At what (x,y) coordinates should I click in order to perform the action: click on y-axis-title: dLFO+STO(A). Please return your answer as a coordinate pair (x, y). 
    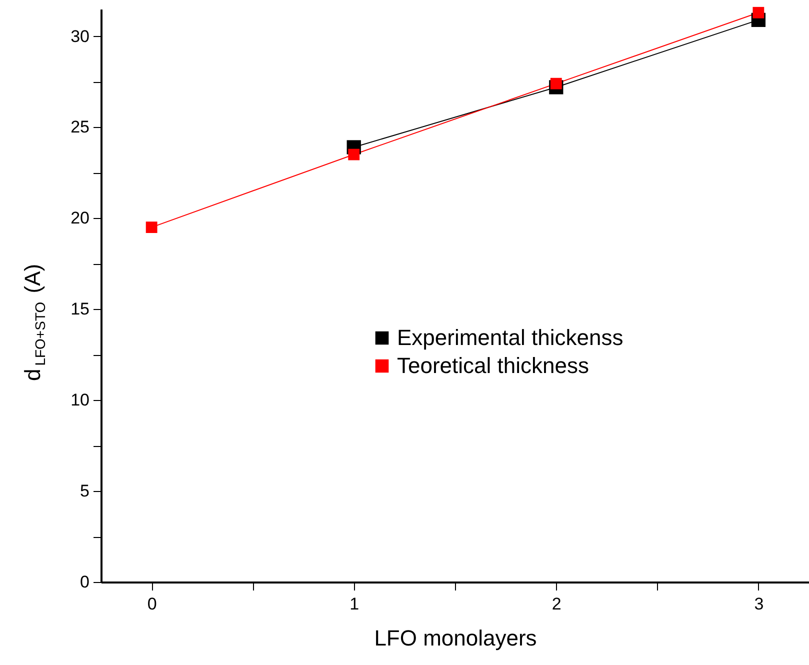
    Looking at the image, I should click on (34, 322).